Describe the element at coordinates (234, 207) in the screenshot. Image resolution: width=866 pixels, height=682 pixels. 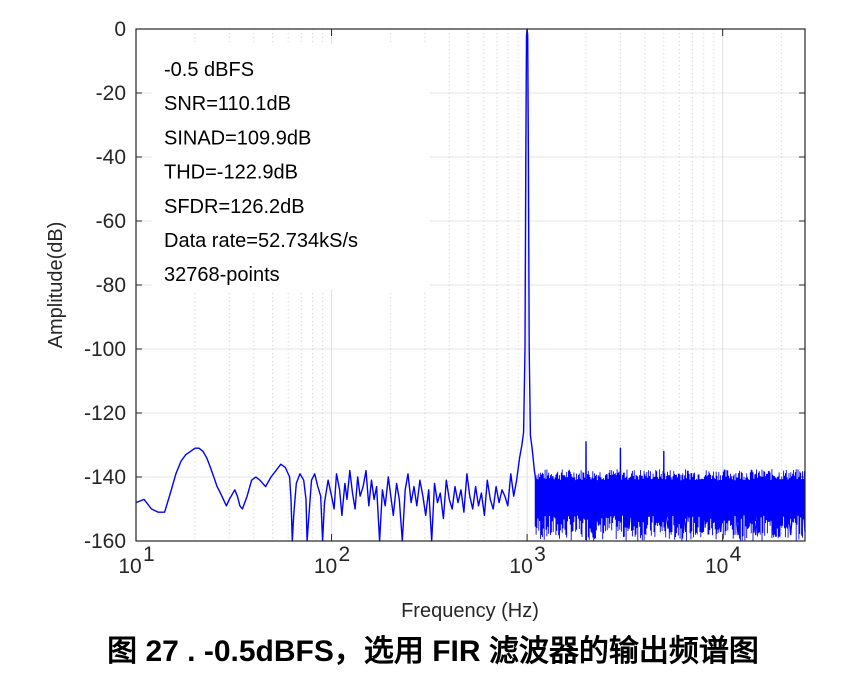
I see `annotation-line: SFDR=126.2dB` at that location.